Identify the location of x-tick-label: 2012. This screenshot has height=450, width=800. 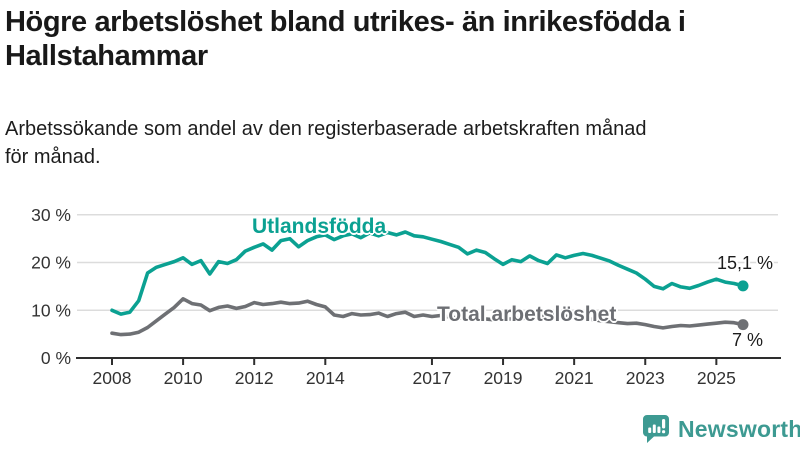
(254, 378).